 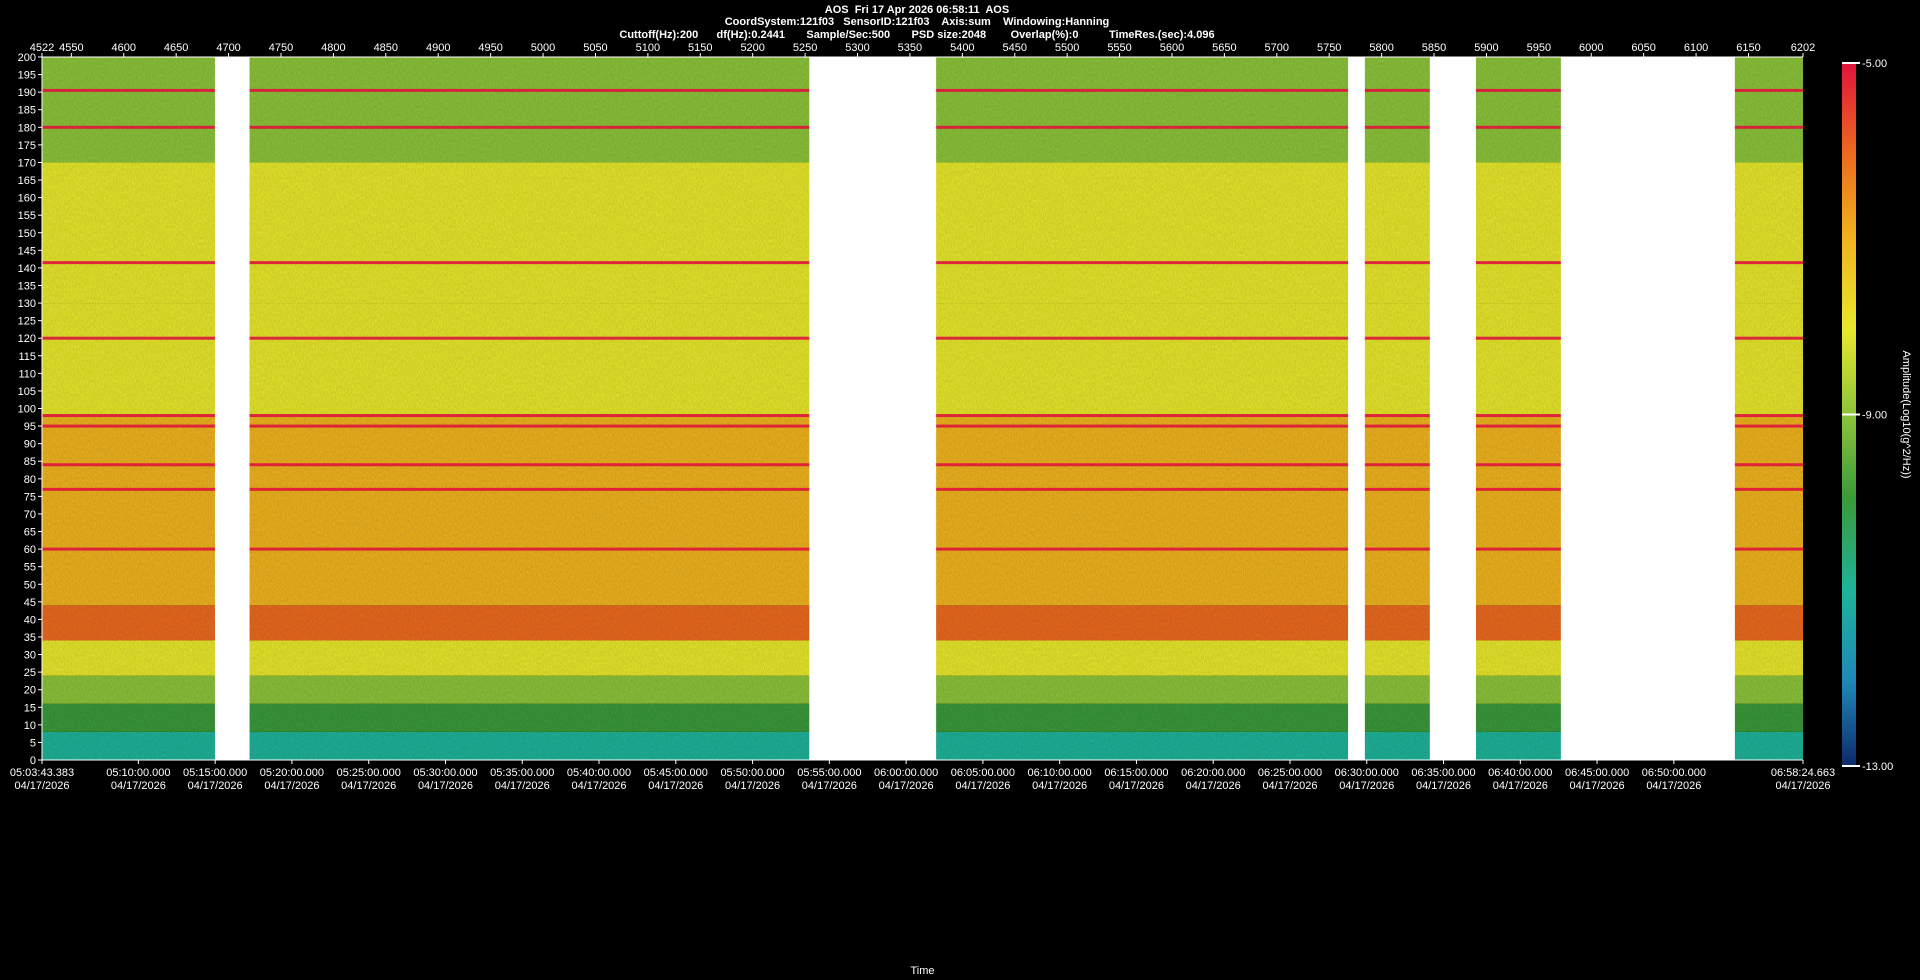 What do you see at coordinates (1874, 64) in the screenshot?
I see `colorbar-tick-label: -5.00` at bounding box center [1874, 64].